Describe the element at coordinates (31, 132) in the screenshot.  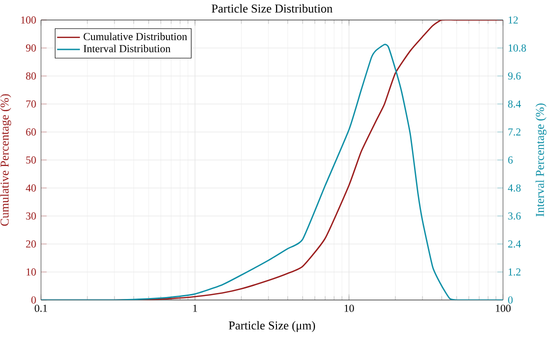
I see `y-tick-label: 60` at that location.